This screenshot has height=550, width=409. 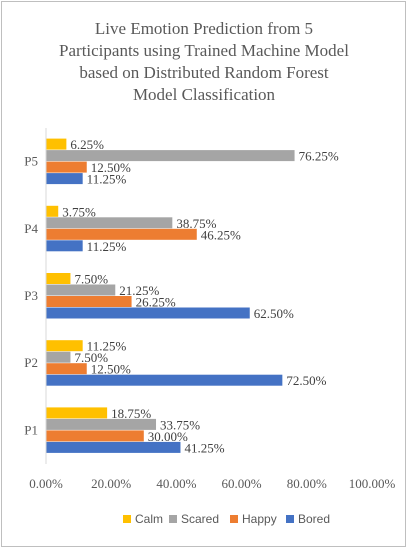 What do you see at coordinates (87, 144) in the screenshot?
I see `data-label-calm-p5: 6.25%` at bounding box center [87, 144].